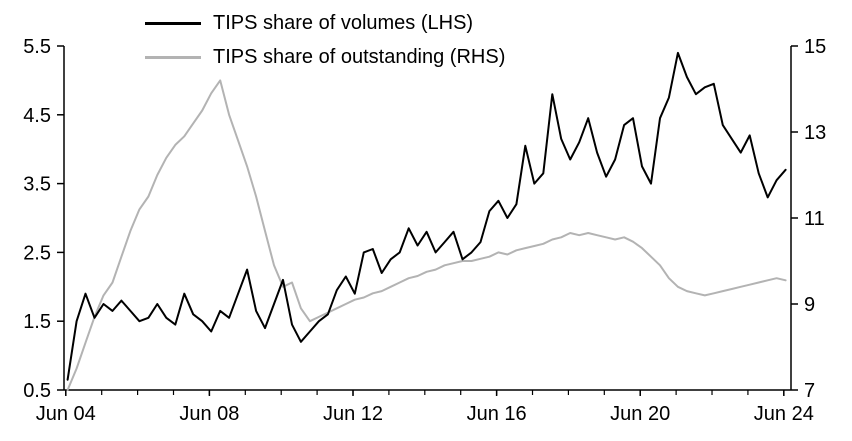 The width and height of the screenshot is (852, 441). I want to click on legend-item-outstanding: TIPS share of outstanding (RHS), so click(325, 57).